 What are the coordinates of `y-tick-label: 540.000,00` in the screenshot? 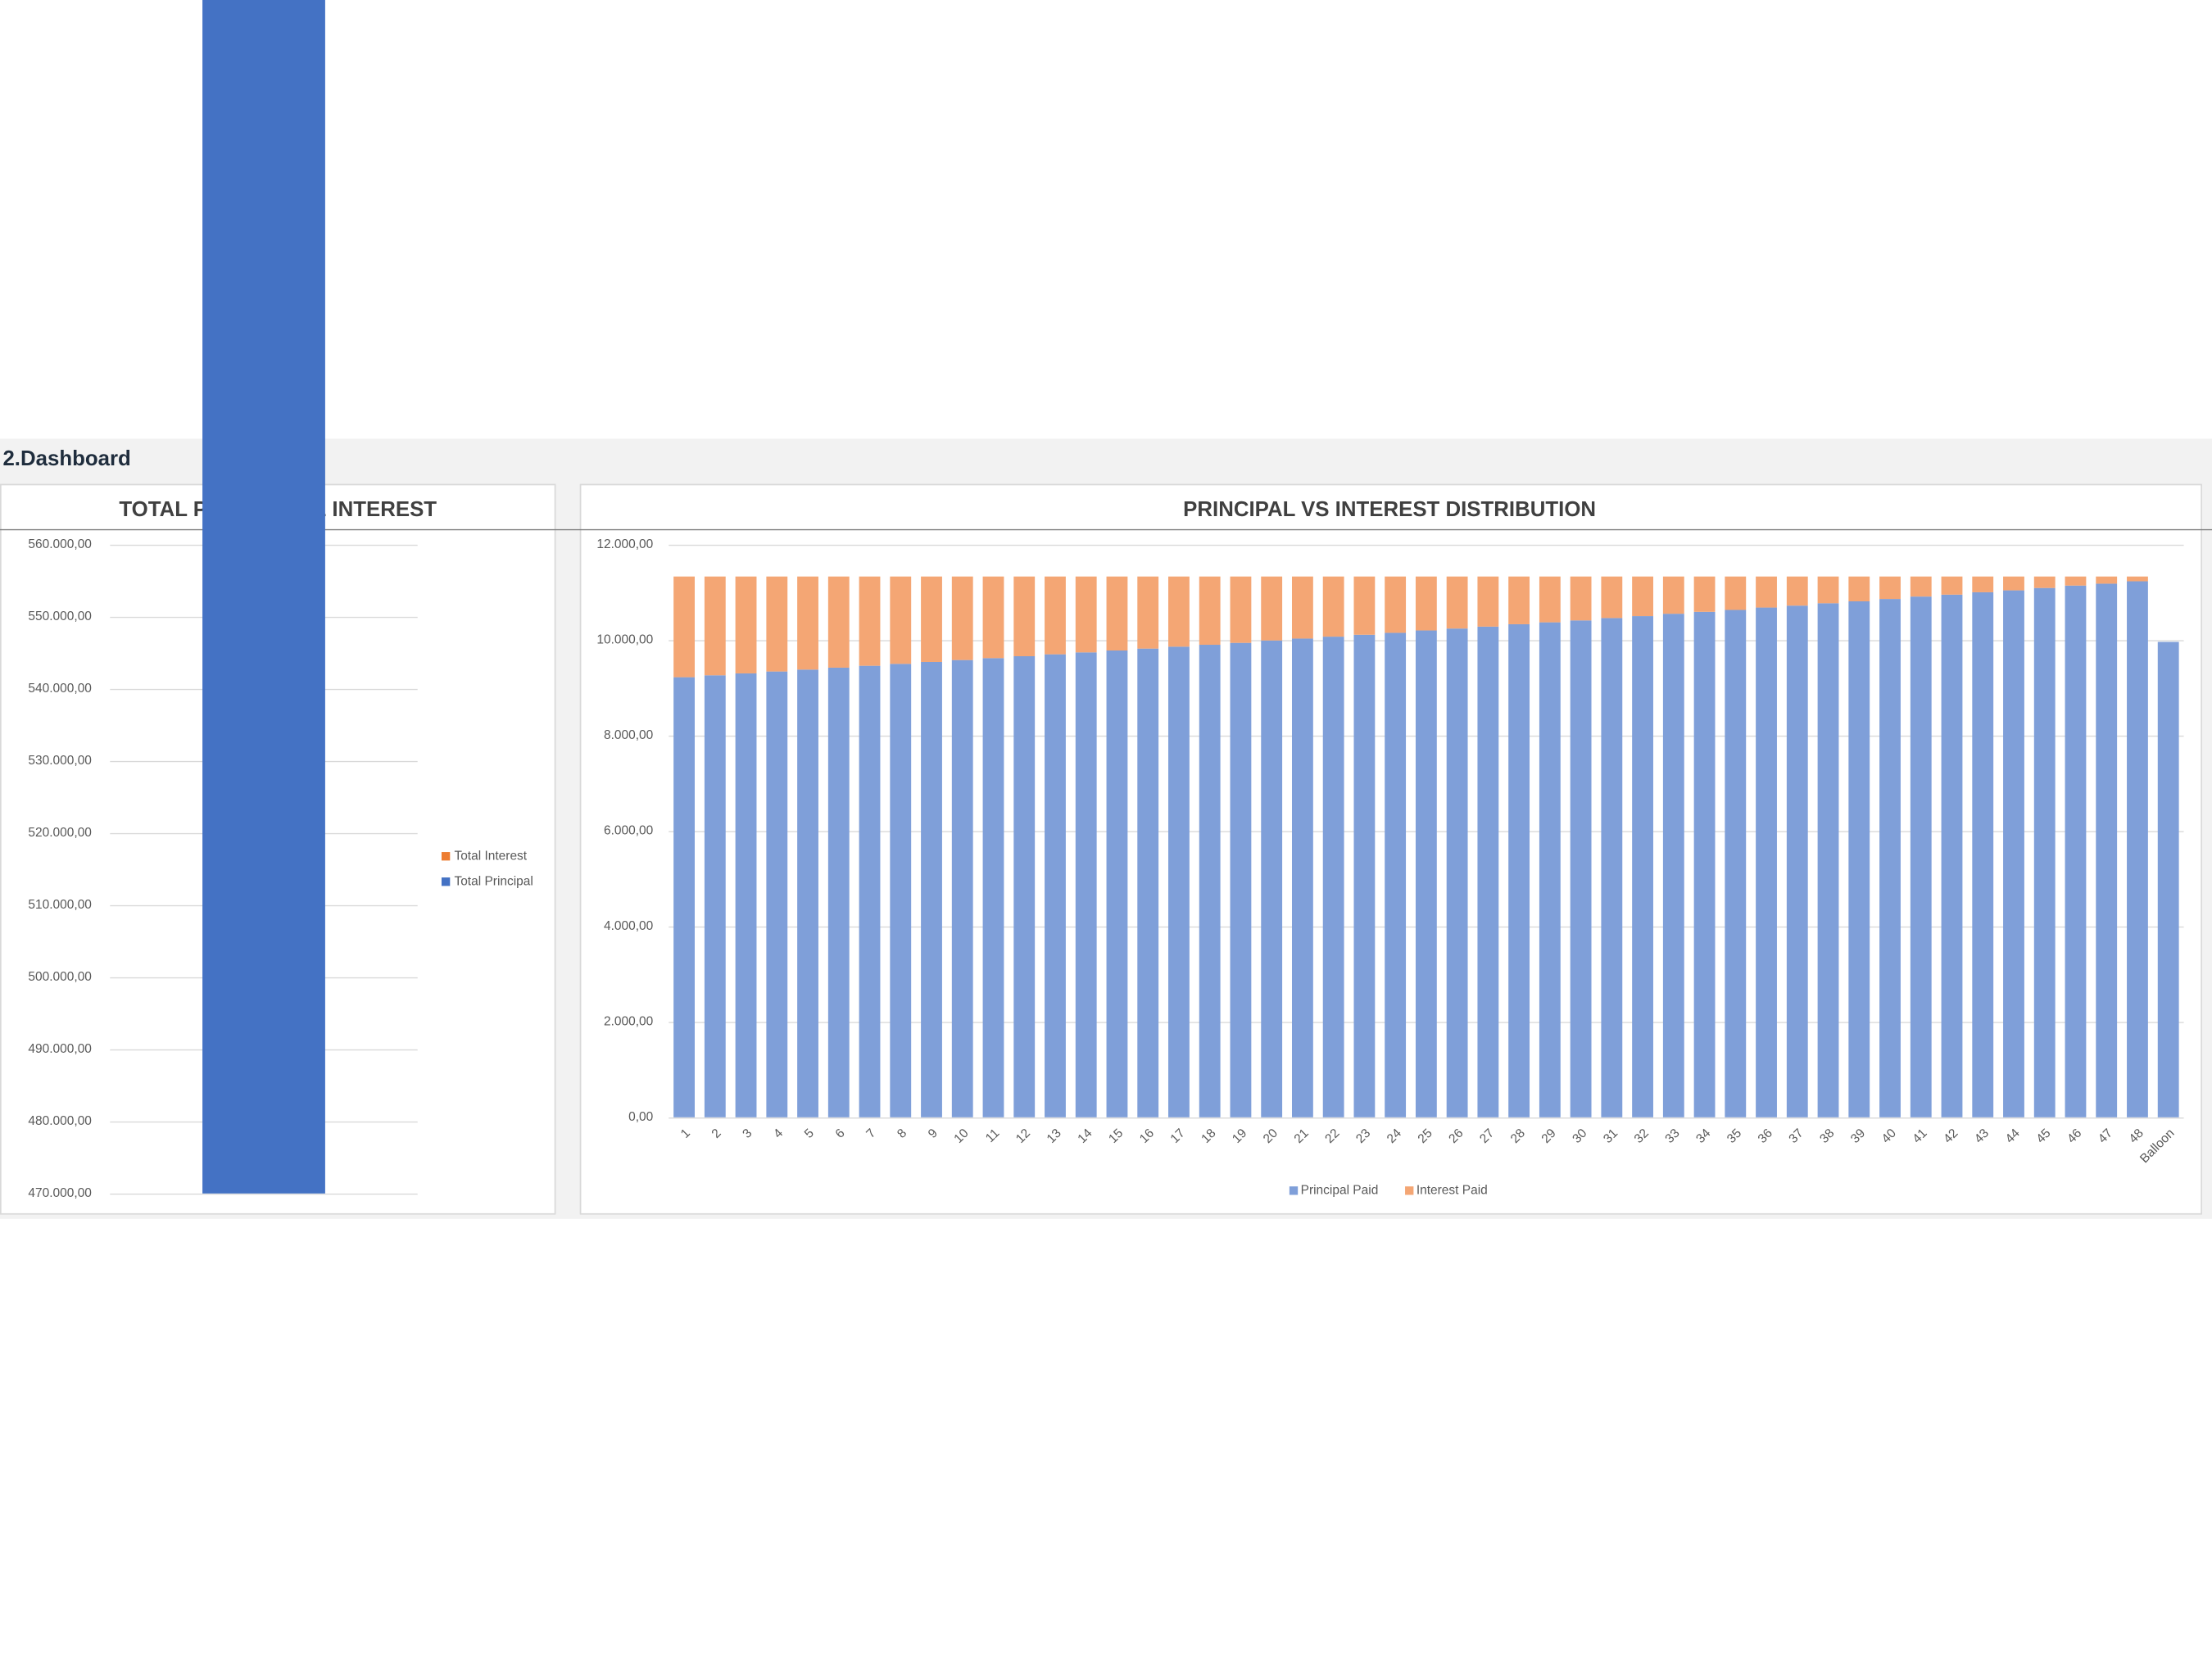 It's located at (60, 689).